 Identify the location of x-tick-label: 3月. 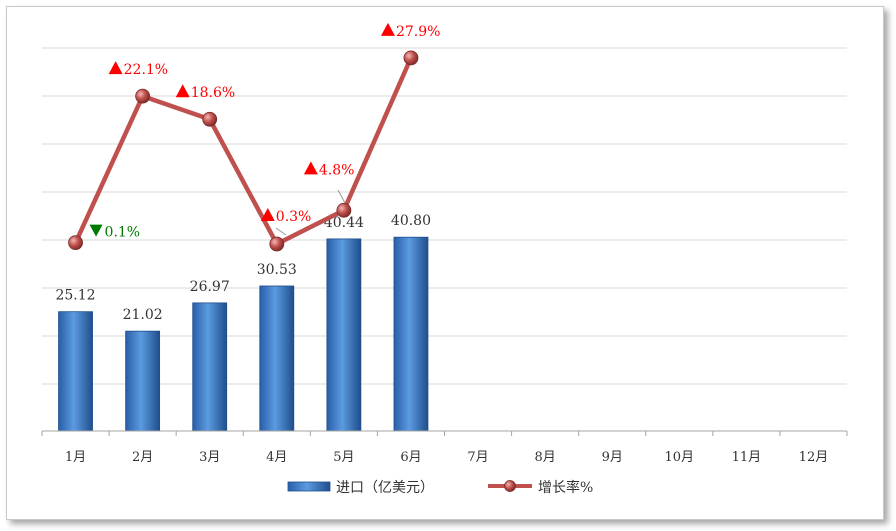
(209, 457).